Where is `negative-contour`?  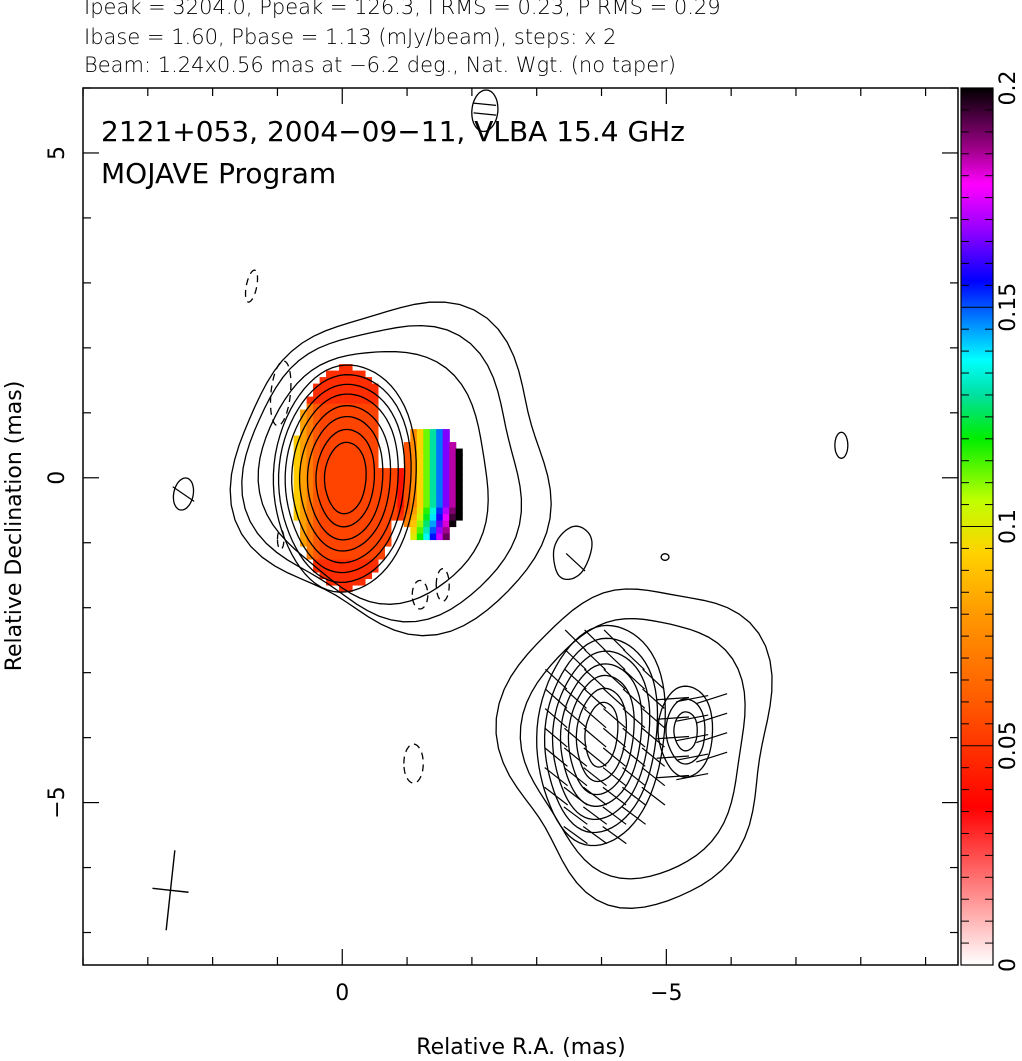 negative-contour is located at coordinates (442, 585).